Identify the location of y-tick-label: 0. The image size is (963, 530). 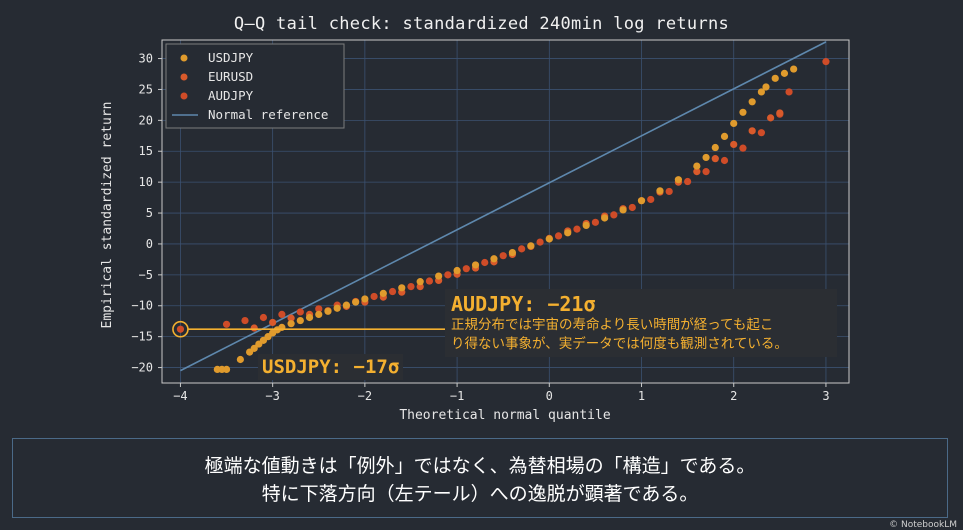
(149, 244).